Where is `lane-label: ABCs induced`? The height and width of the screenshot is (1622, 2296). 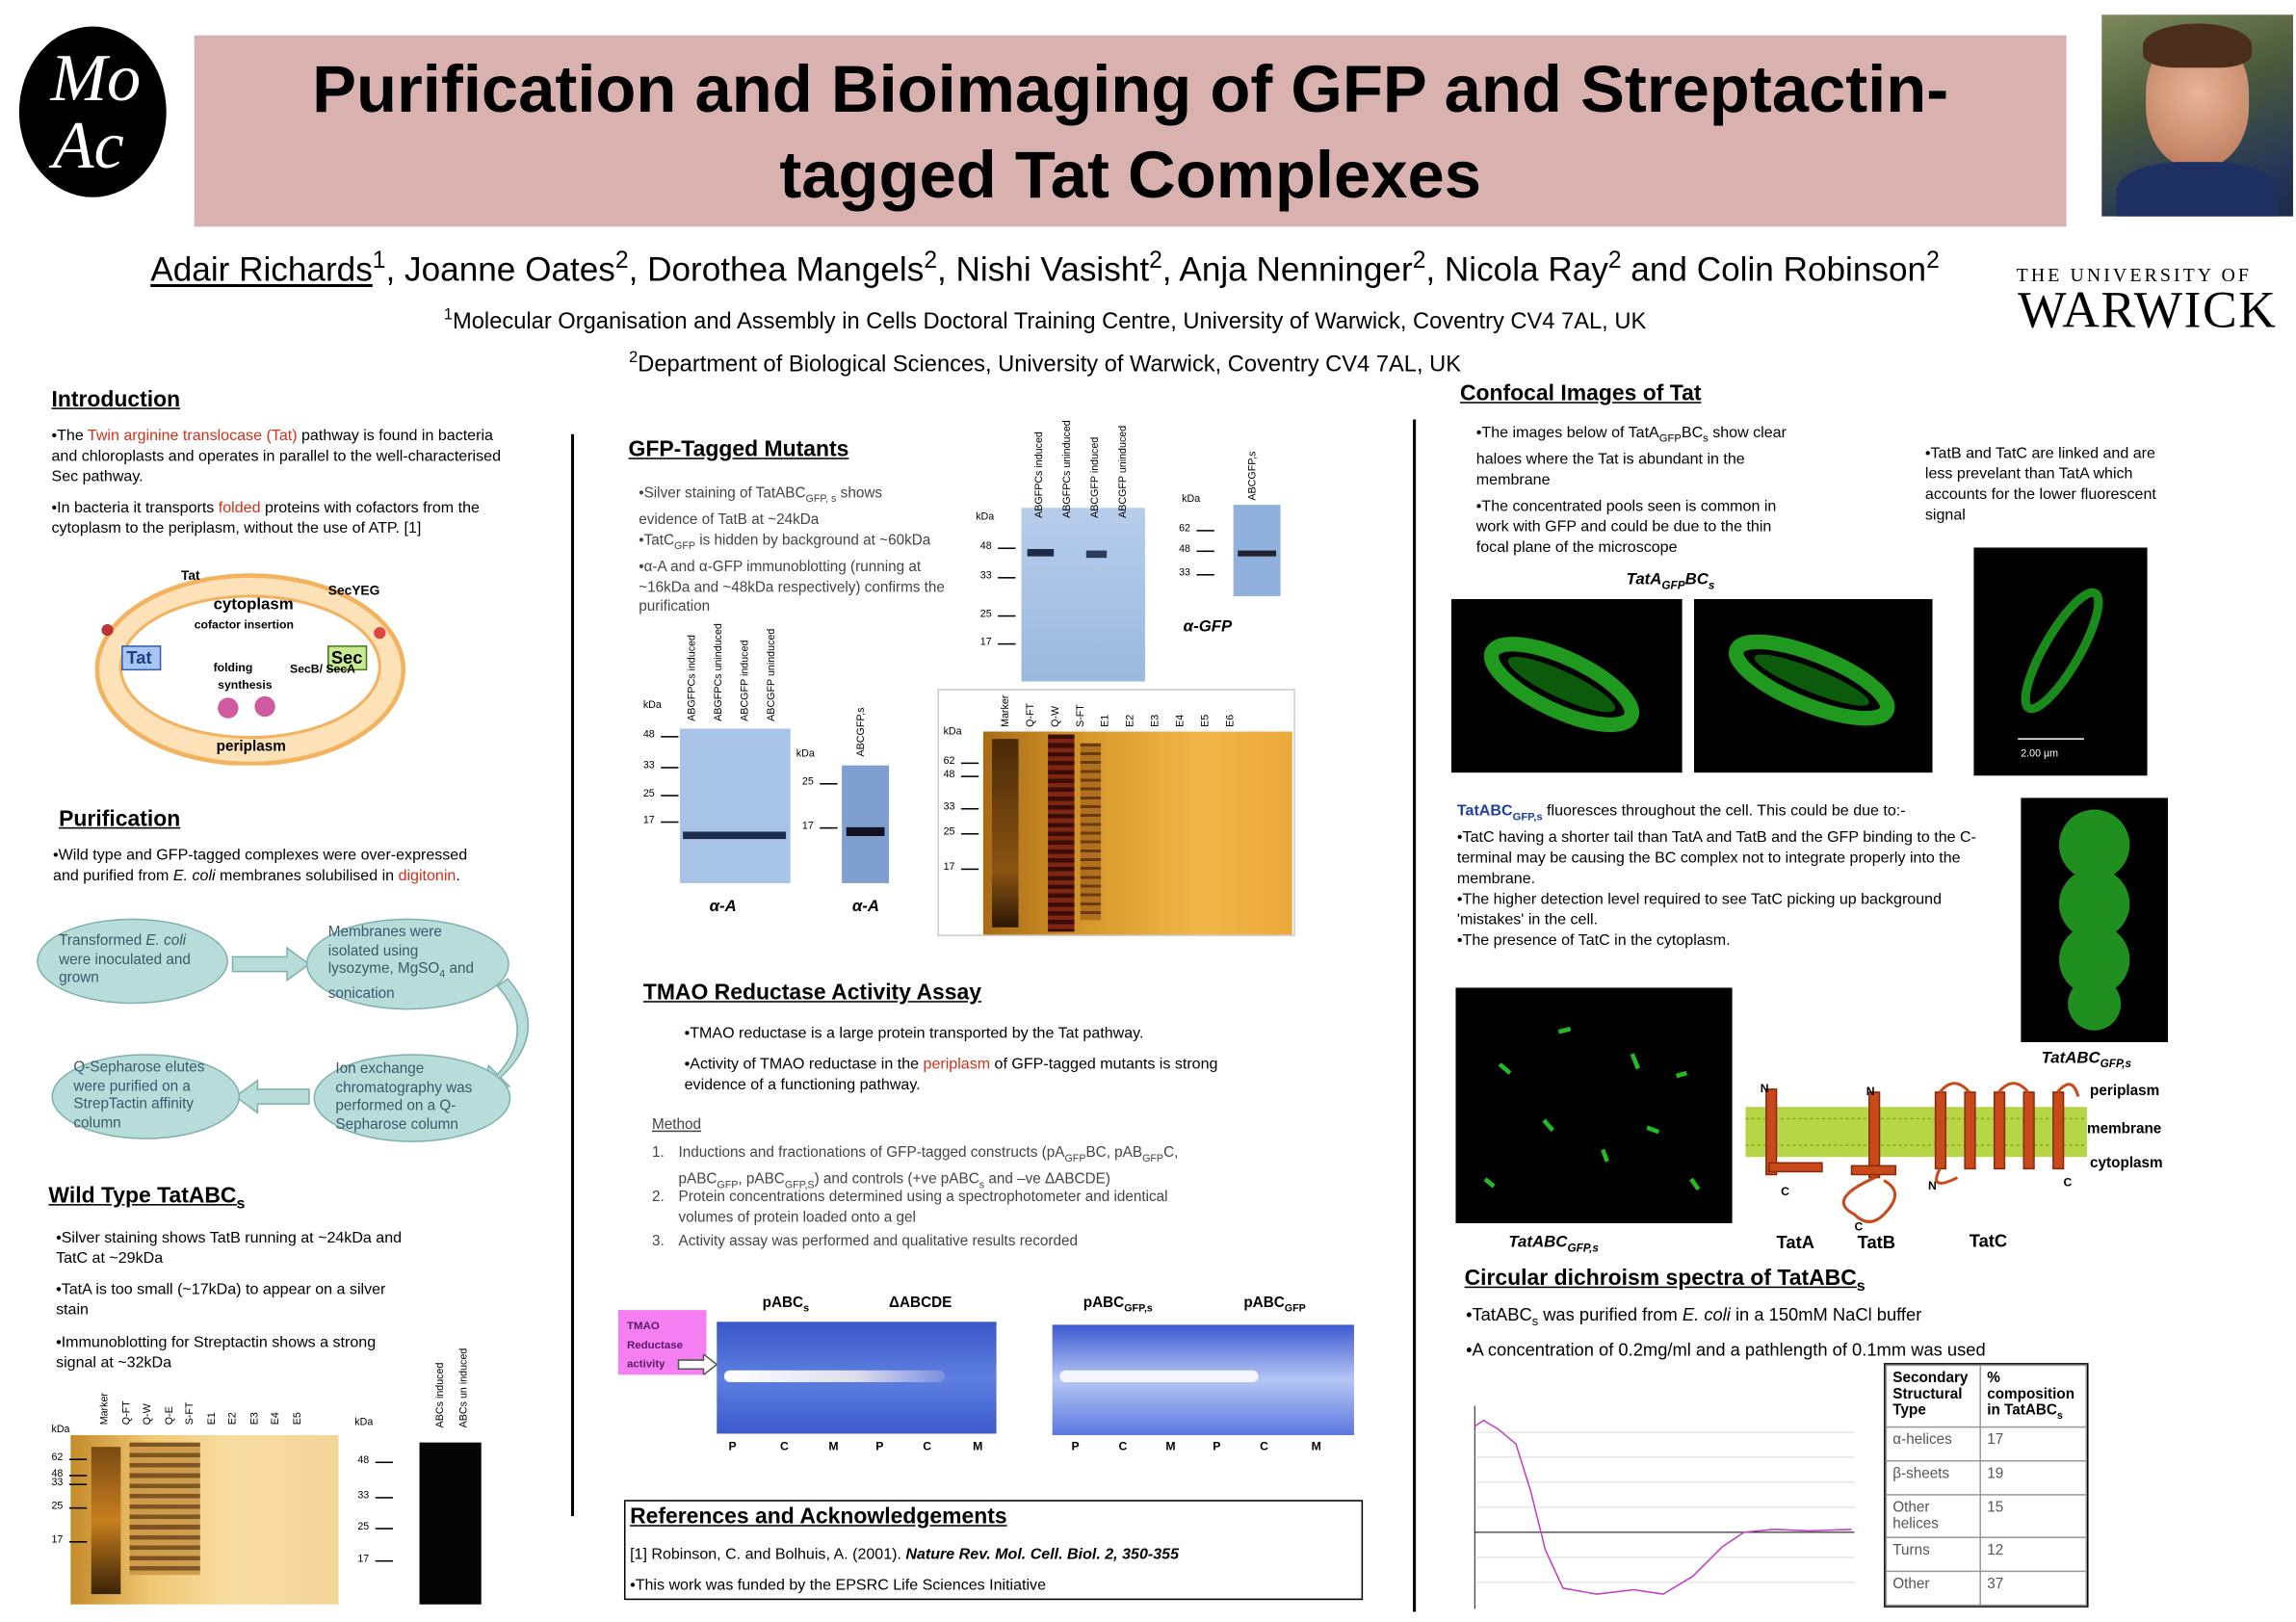 lane-label: ABCs induced is located at coordinates (441, 1395).